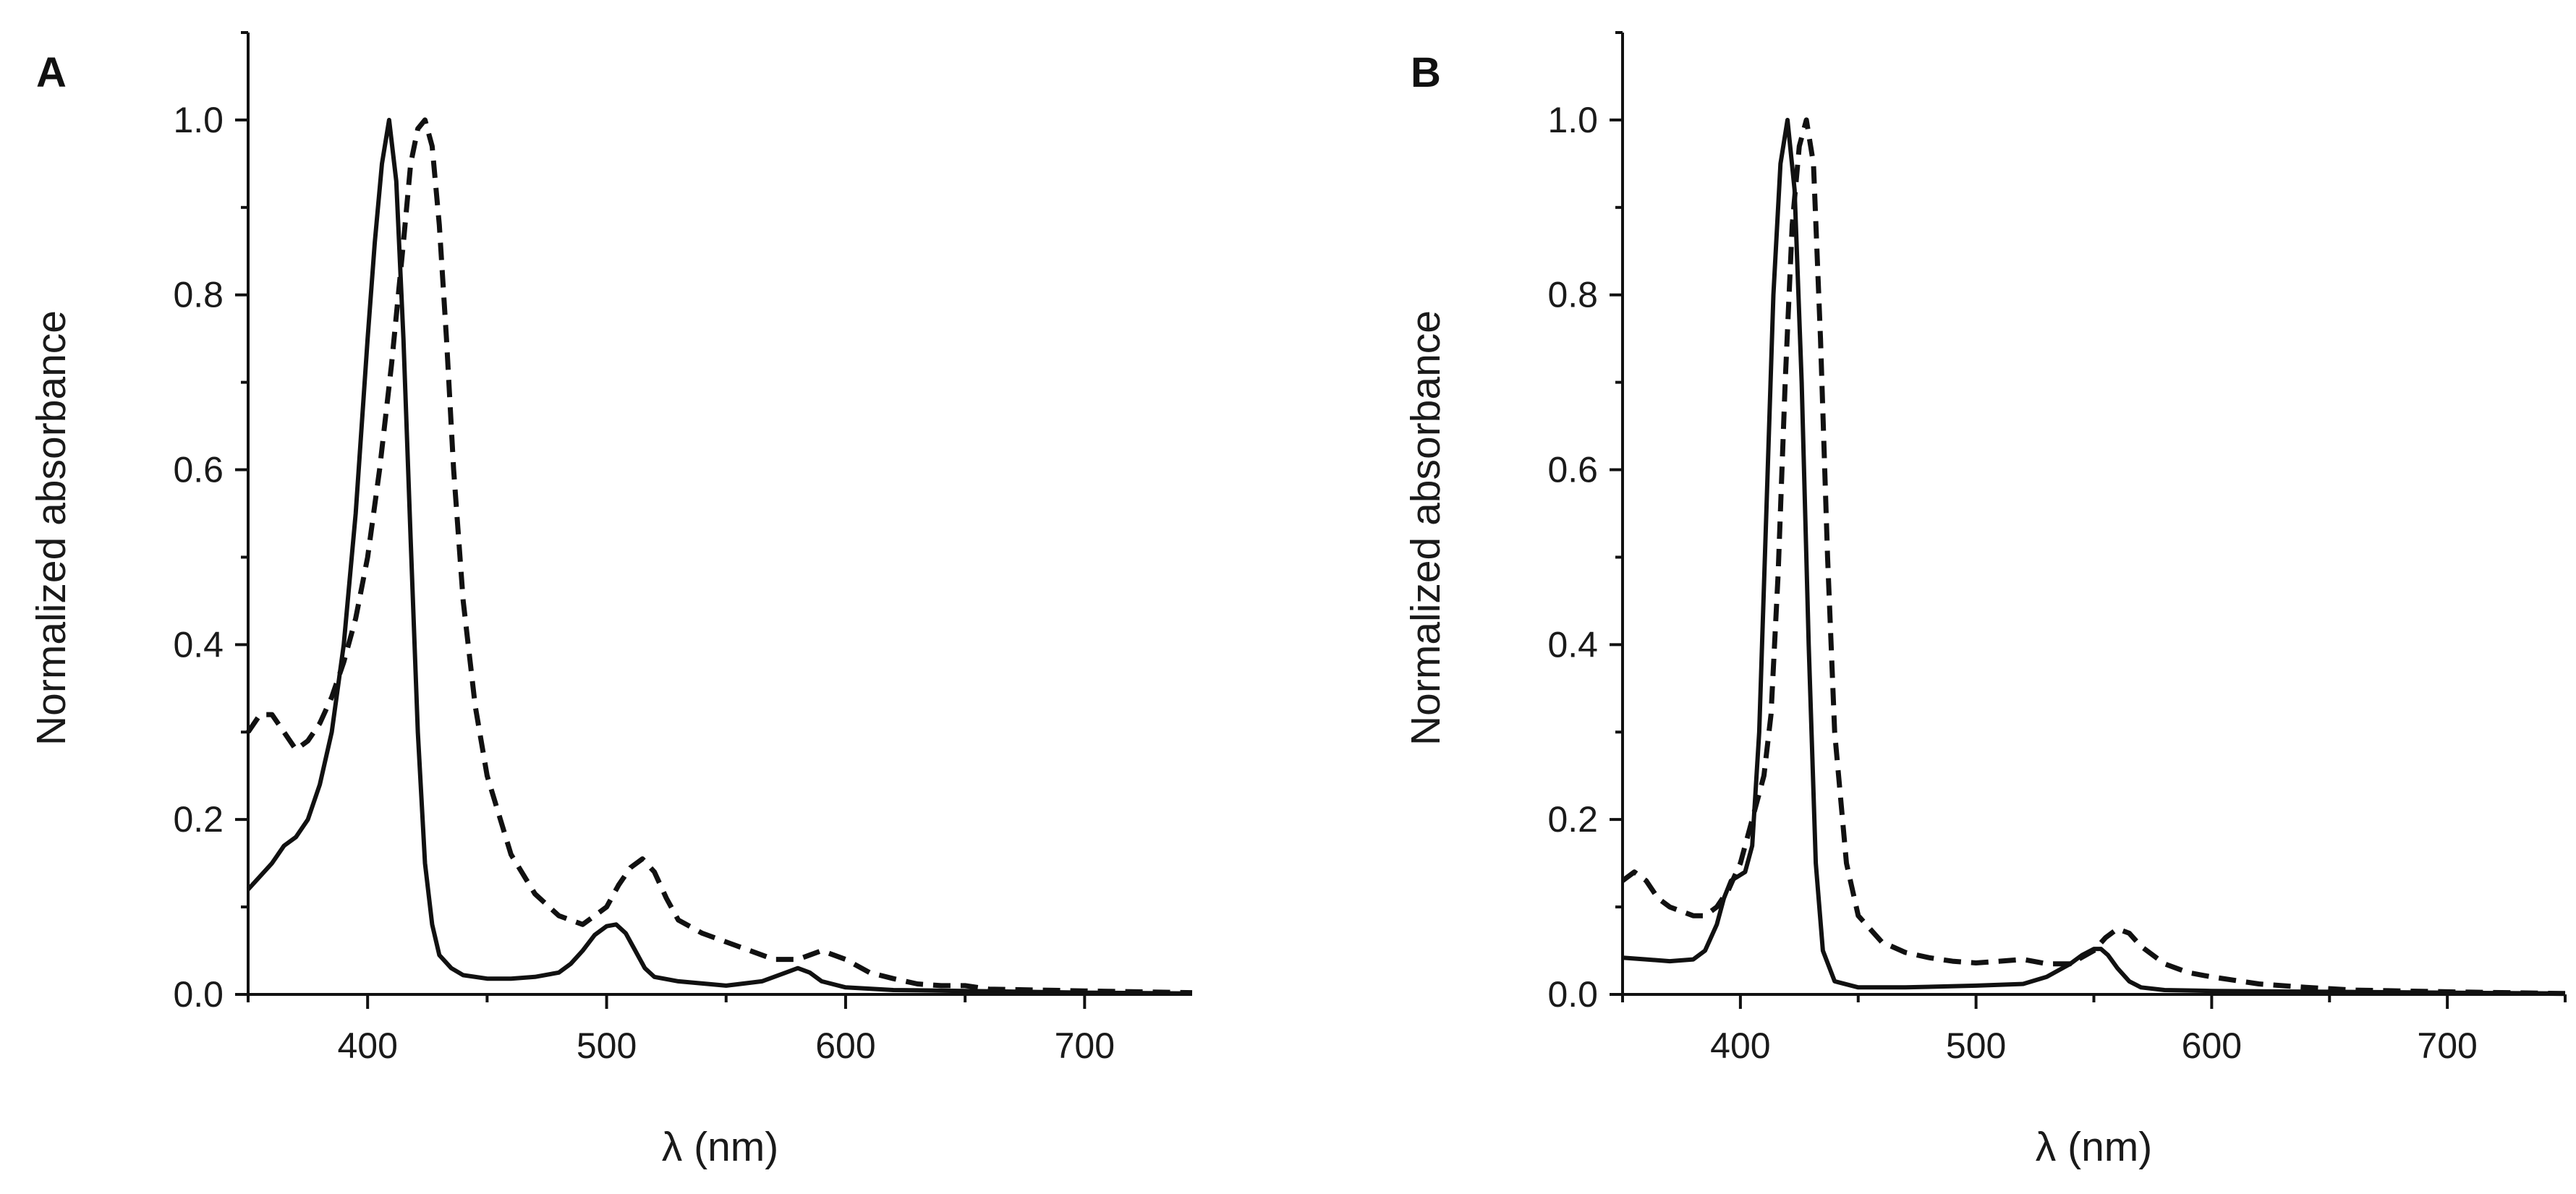  What do you see at coordinates (1426, 72) in the screenshot?
I see `panel-label: B` at bounding box center [1426, 72].